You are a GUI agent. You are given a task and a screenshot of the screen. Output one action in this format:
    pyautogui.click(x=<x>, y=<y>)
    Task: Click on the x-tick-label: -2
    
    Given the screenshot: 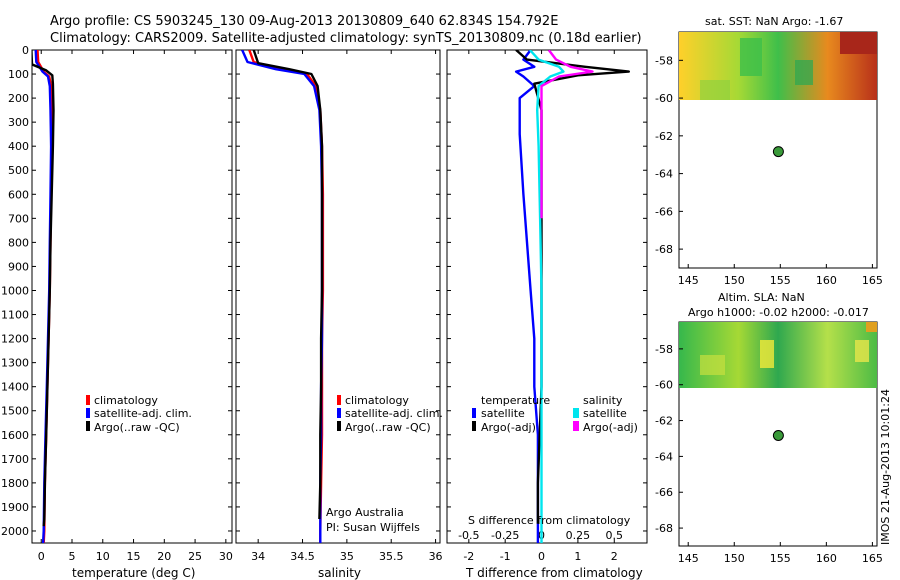 What is the action you would take?
    pyautogui.click(x=468, y=556)
    